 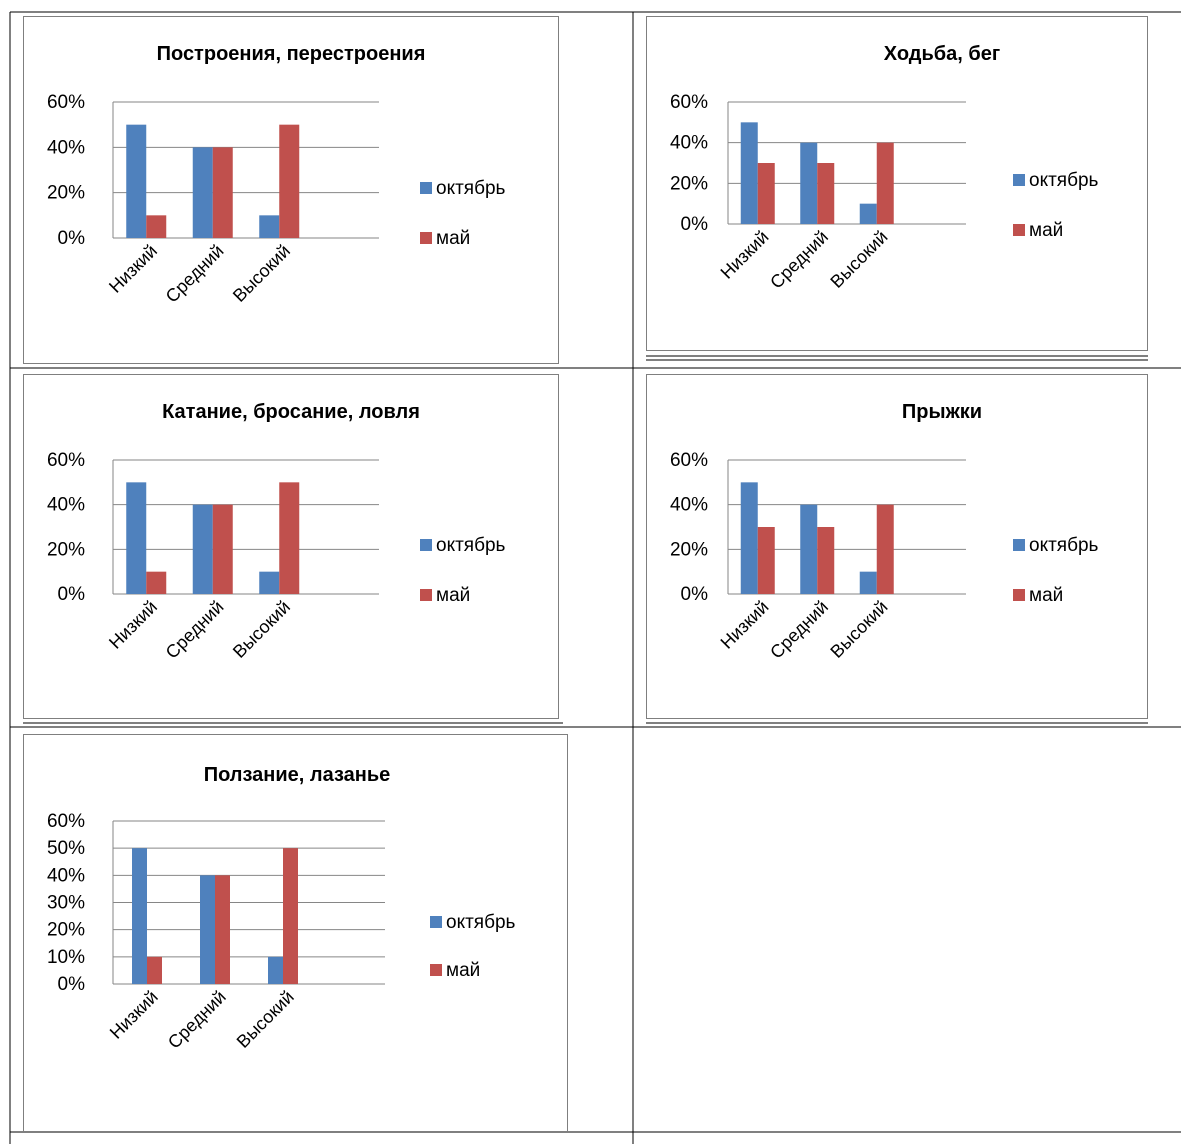 What do you see at coordinates (942, 412) in the screenshot?
I see `chart-title: Прыжки` at bounding box center [942, 412].